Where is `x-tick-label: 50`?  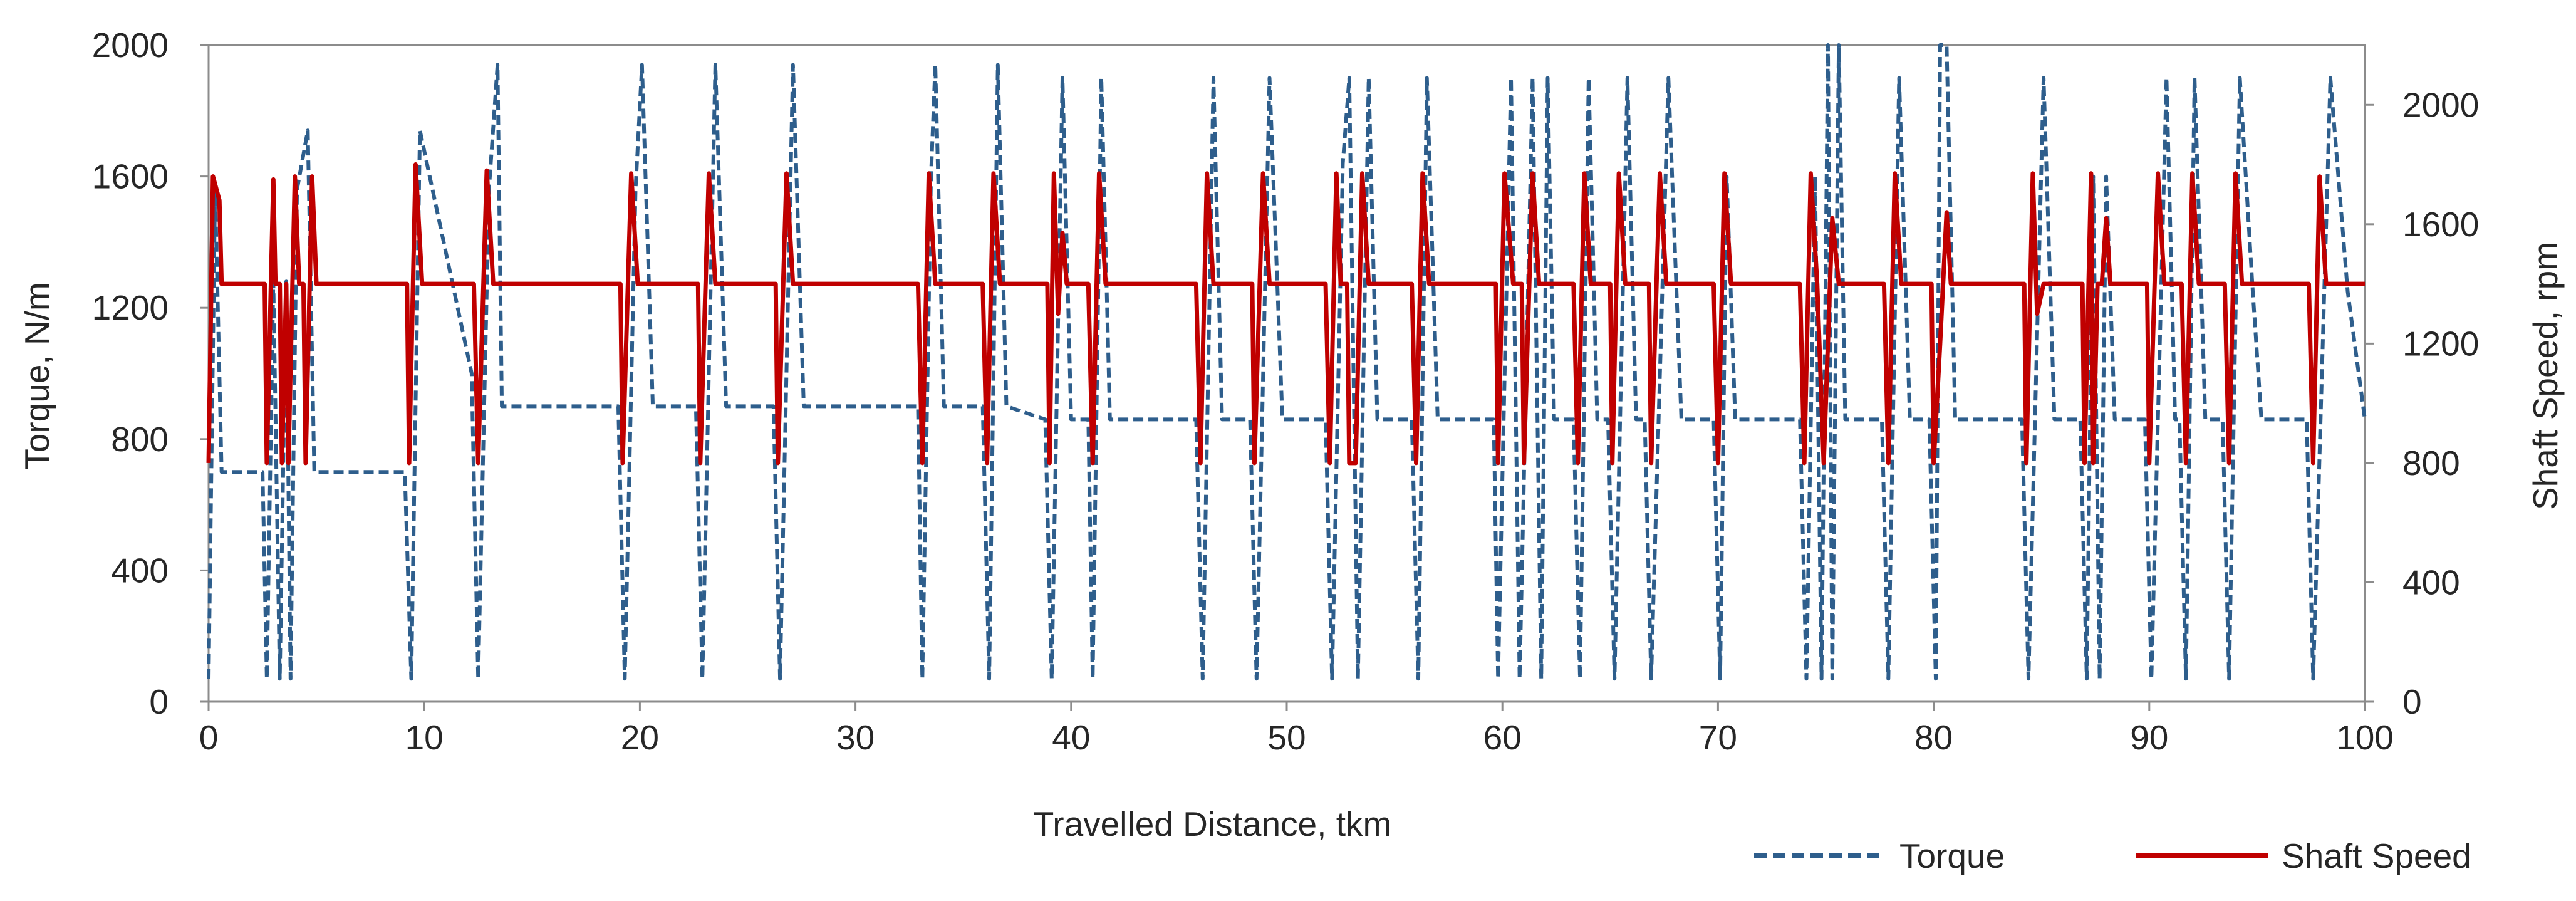 x-tick-label: 50 is located at coordinates (1286, 737).